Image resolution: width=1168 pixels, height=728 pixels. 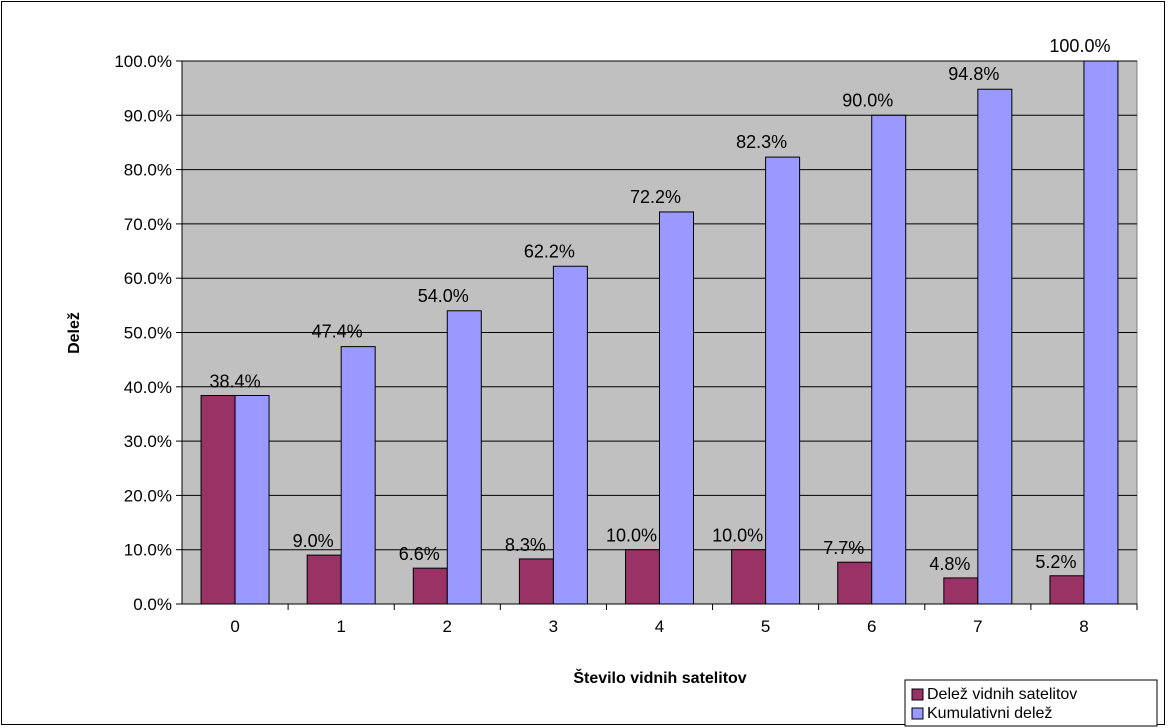 I want to click on x-tick-label: 5, so click(x=765, y=626).